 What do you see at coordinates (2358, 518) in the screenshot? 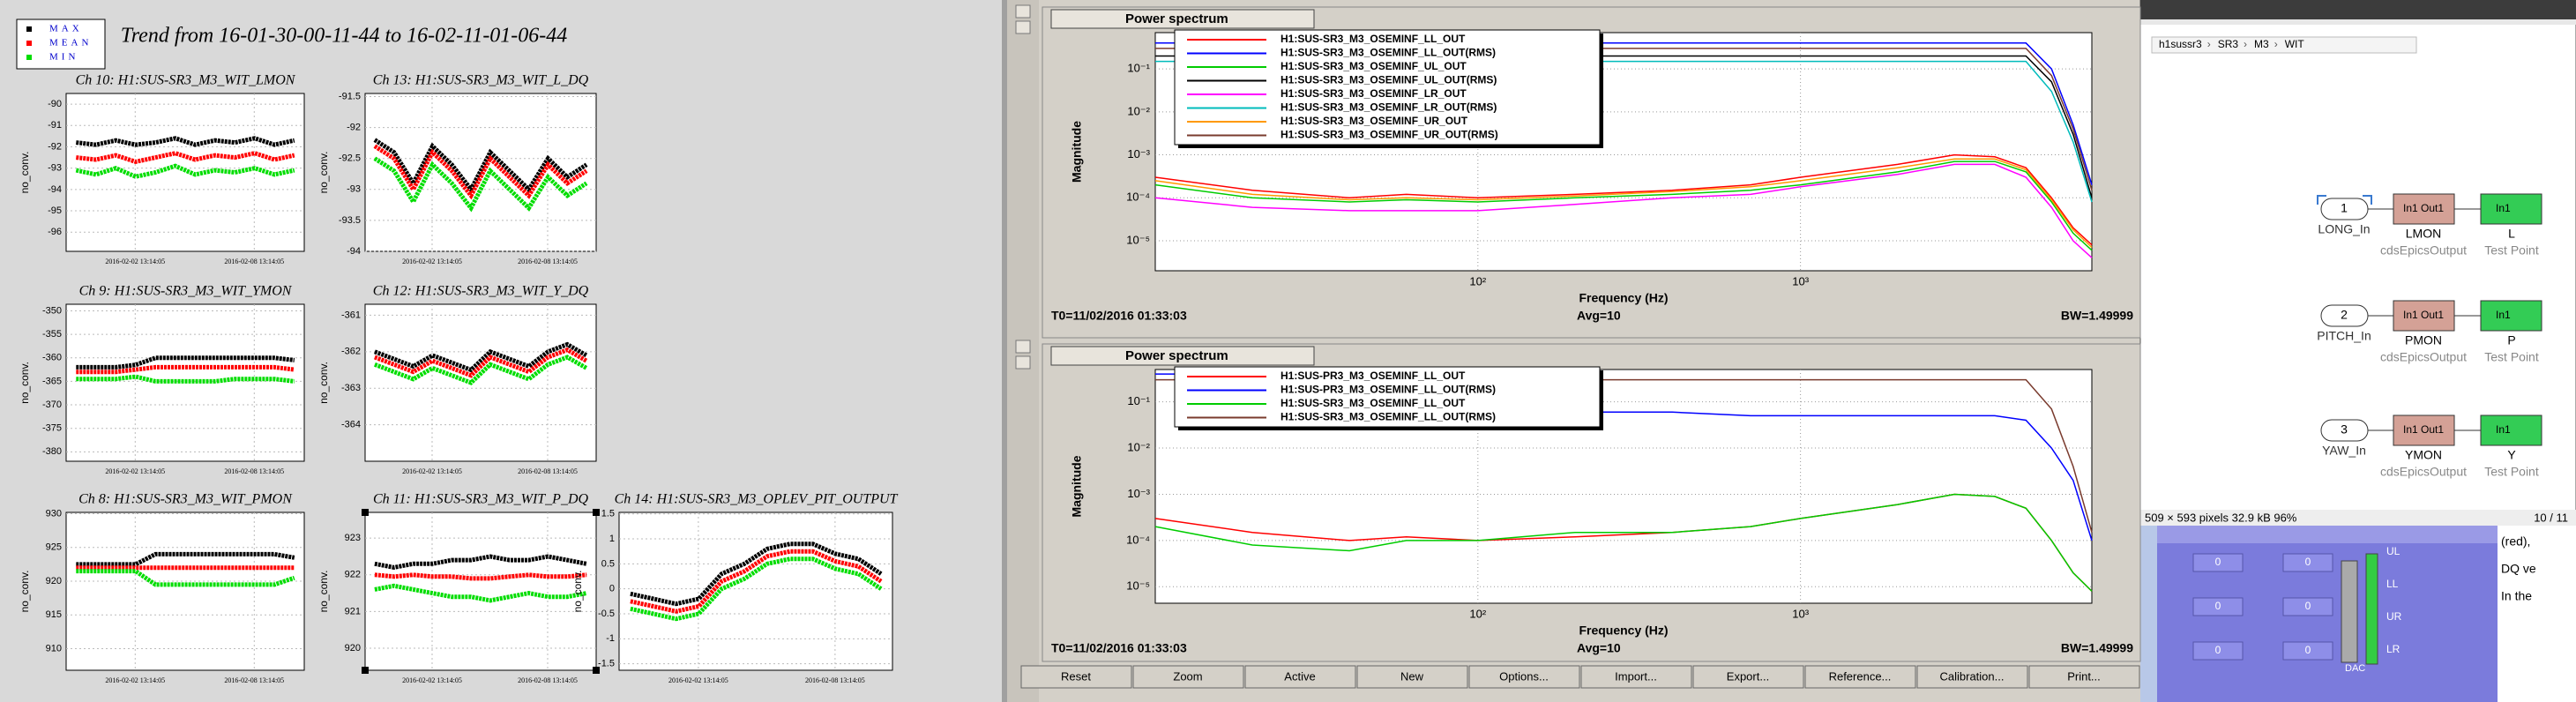
I see `viewer-statusbar` at bounding box center [2358, 518].